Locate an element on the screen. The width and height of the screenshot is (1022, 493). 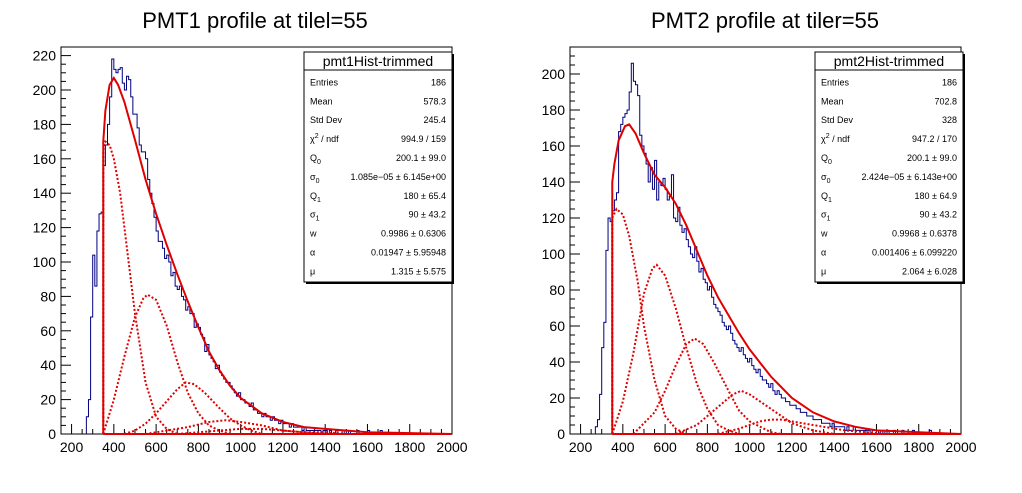
chart-title: PMT1 profile at tilel=55 is located at coordinates (255, 20).